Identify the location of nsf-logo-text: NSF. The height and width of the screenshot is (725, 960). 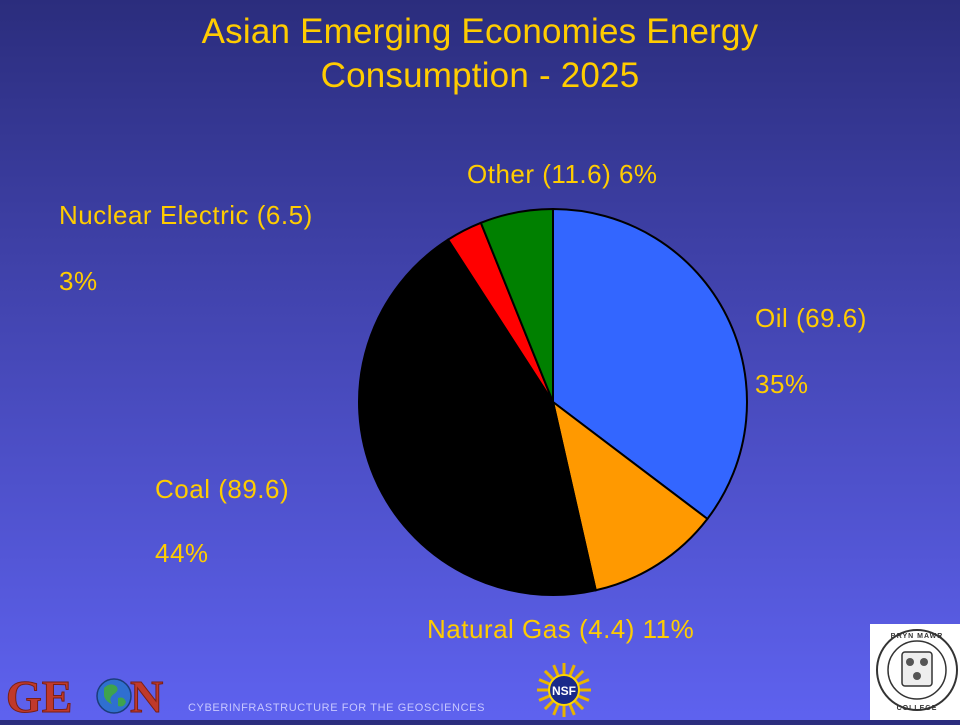
(564, 691).